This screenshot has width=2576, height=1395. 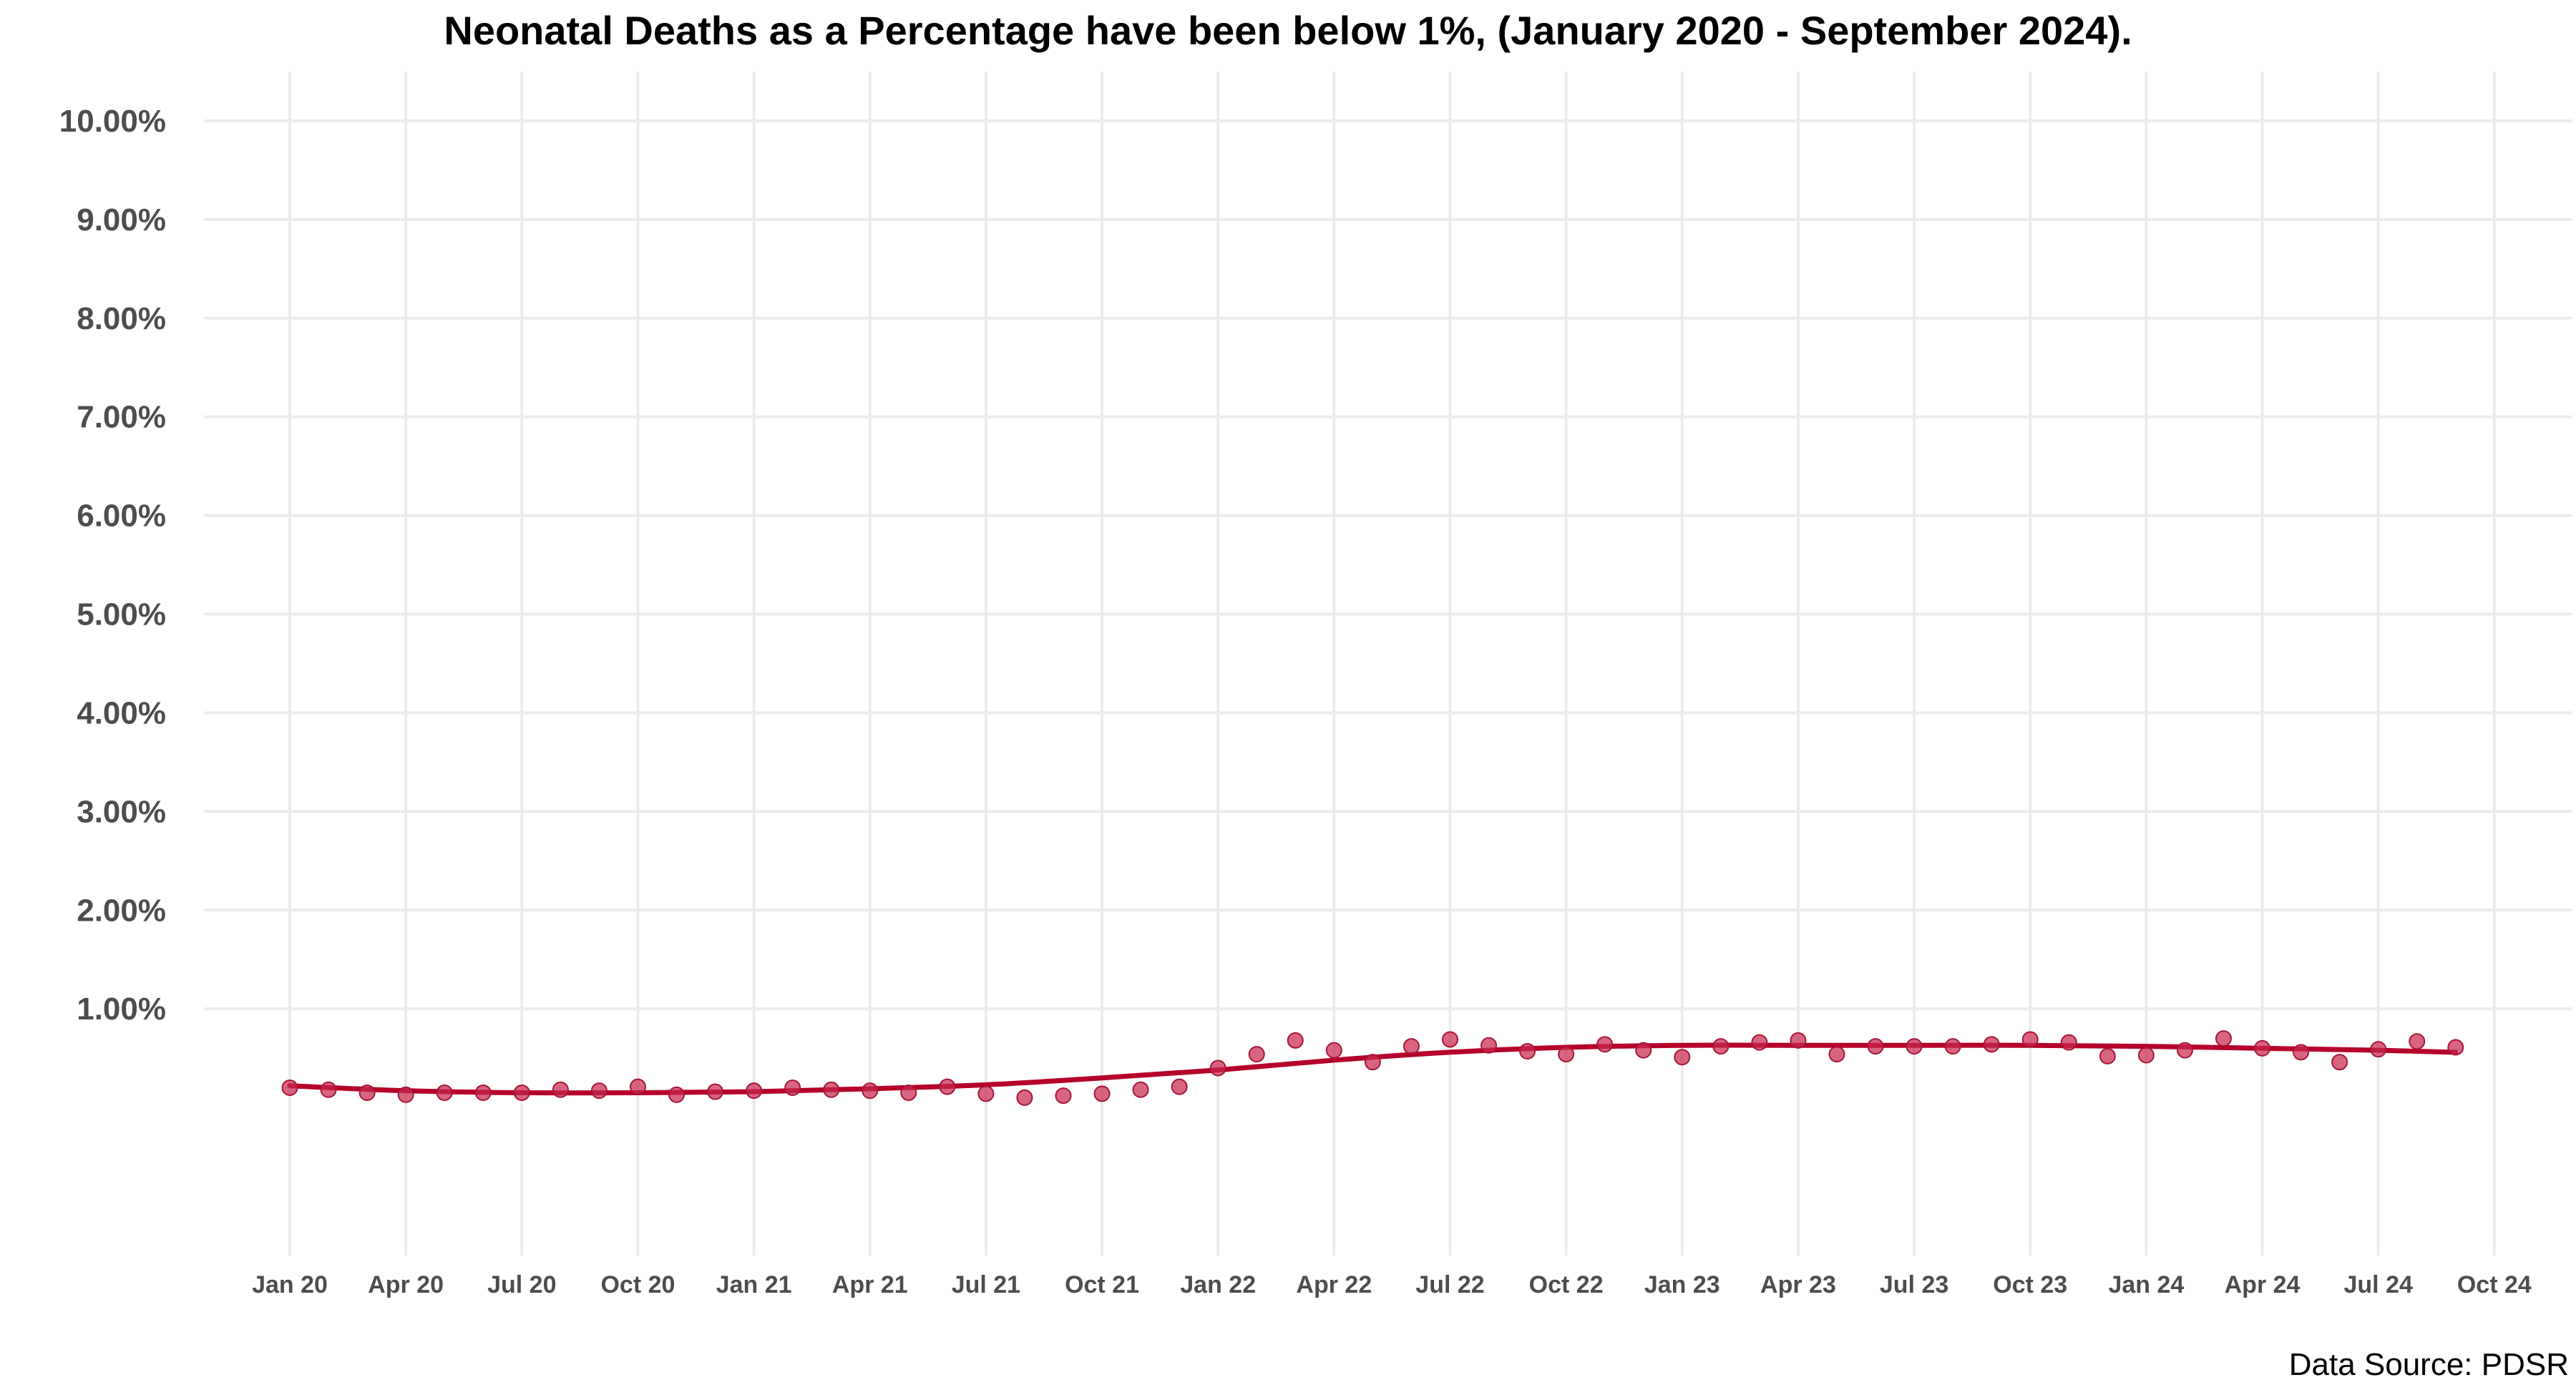 What do you see at coordinates (122, 417) in the screenshot?
I see `y-tick-label: 7.00%` at bounding box center [122, 417].